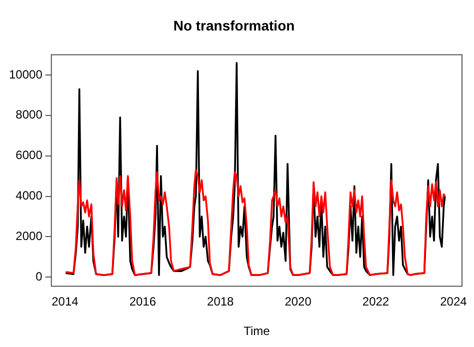 The width and height of the screenshot is (474, 347). What do you see at coordinates (298, 301) in the screenshot?
I see `x-tick-label: 2020` at bounding box center [298, 301].